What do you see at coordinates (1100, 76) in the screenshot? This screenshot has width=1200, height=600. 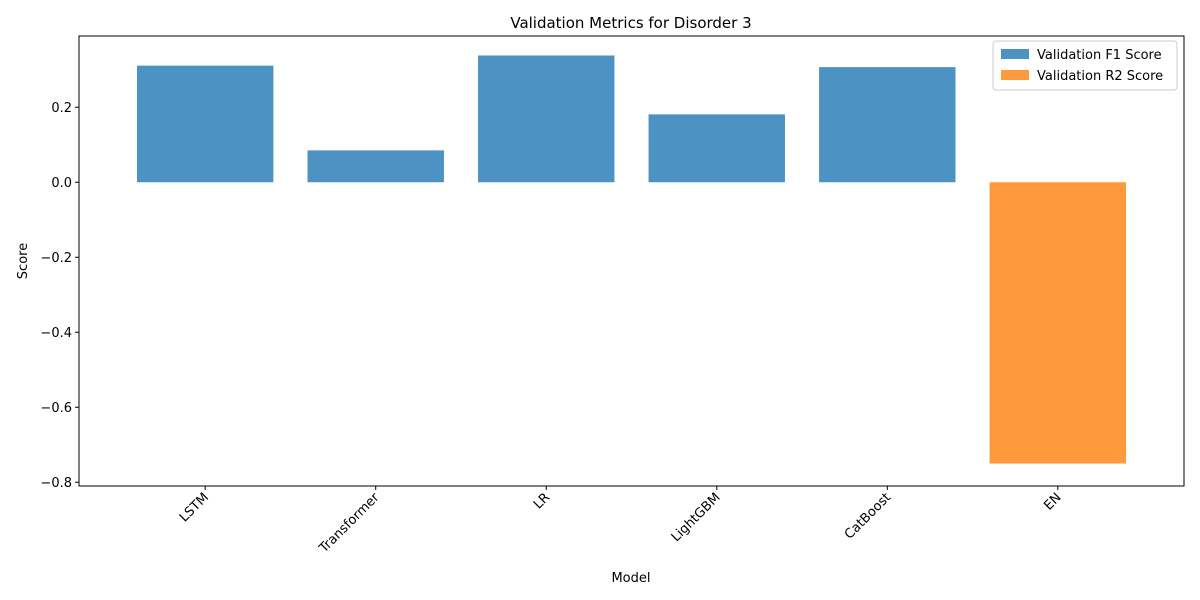 I see `legend-label: Validation R2 Score` at bounding box center [1100, 76].